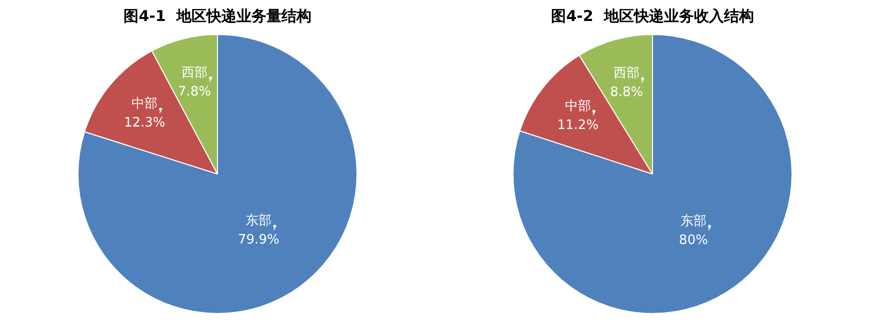 Image resolution: width=870 pixels, height=324 pixels. Describe the element at coordinates (627, 92) in the screenshot. I see `data-label: 8.8%` at that location.